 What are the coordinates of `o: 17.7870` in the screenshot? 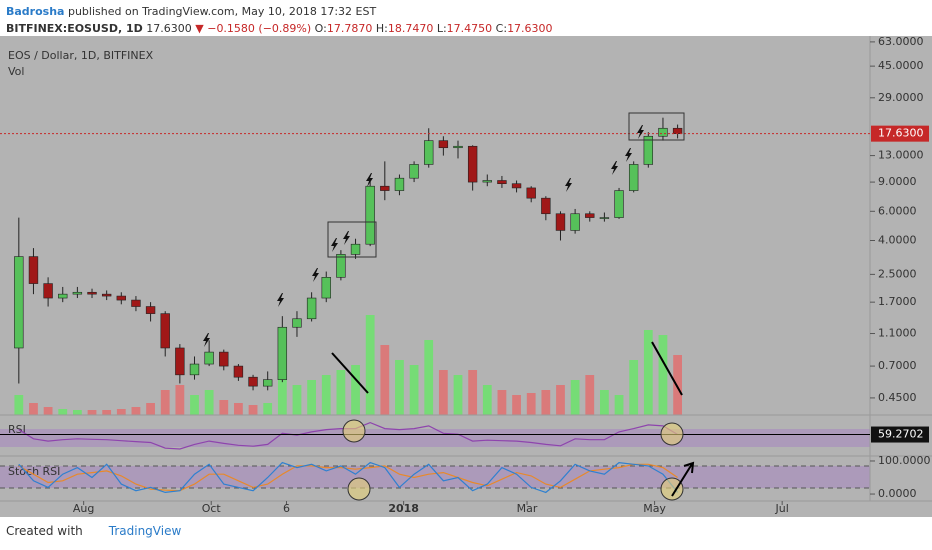 It's located at (349, 28).